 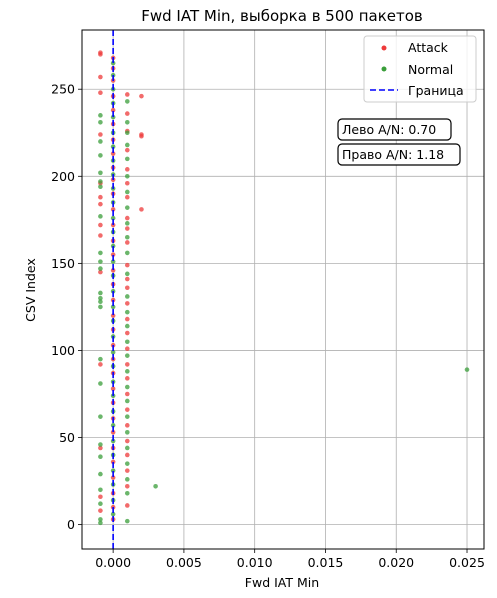 What do you see at coordinates (255, 562) in the screenshot?
I see `x-tick-label: 0.010` at bounding box center [255, 562].